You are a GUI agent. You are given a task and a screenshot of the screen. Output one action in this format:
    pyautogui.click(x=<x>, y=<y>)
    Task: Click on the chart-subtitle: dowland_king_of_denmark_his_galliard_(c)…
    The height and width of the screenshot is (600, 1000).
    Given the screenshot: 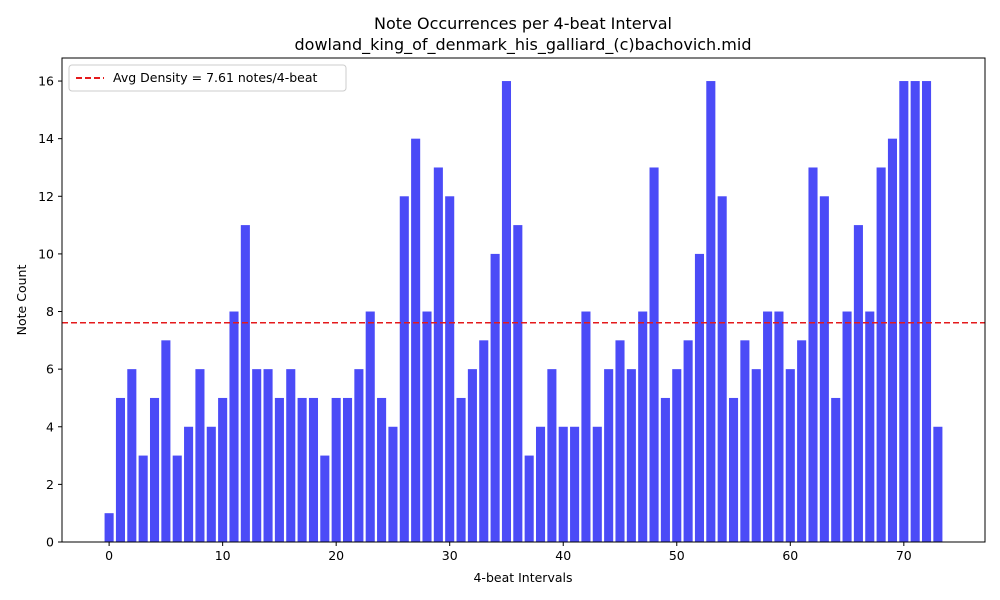 What is the action you would take?
    pyautogui.click(x=523, y=45)
    